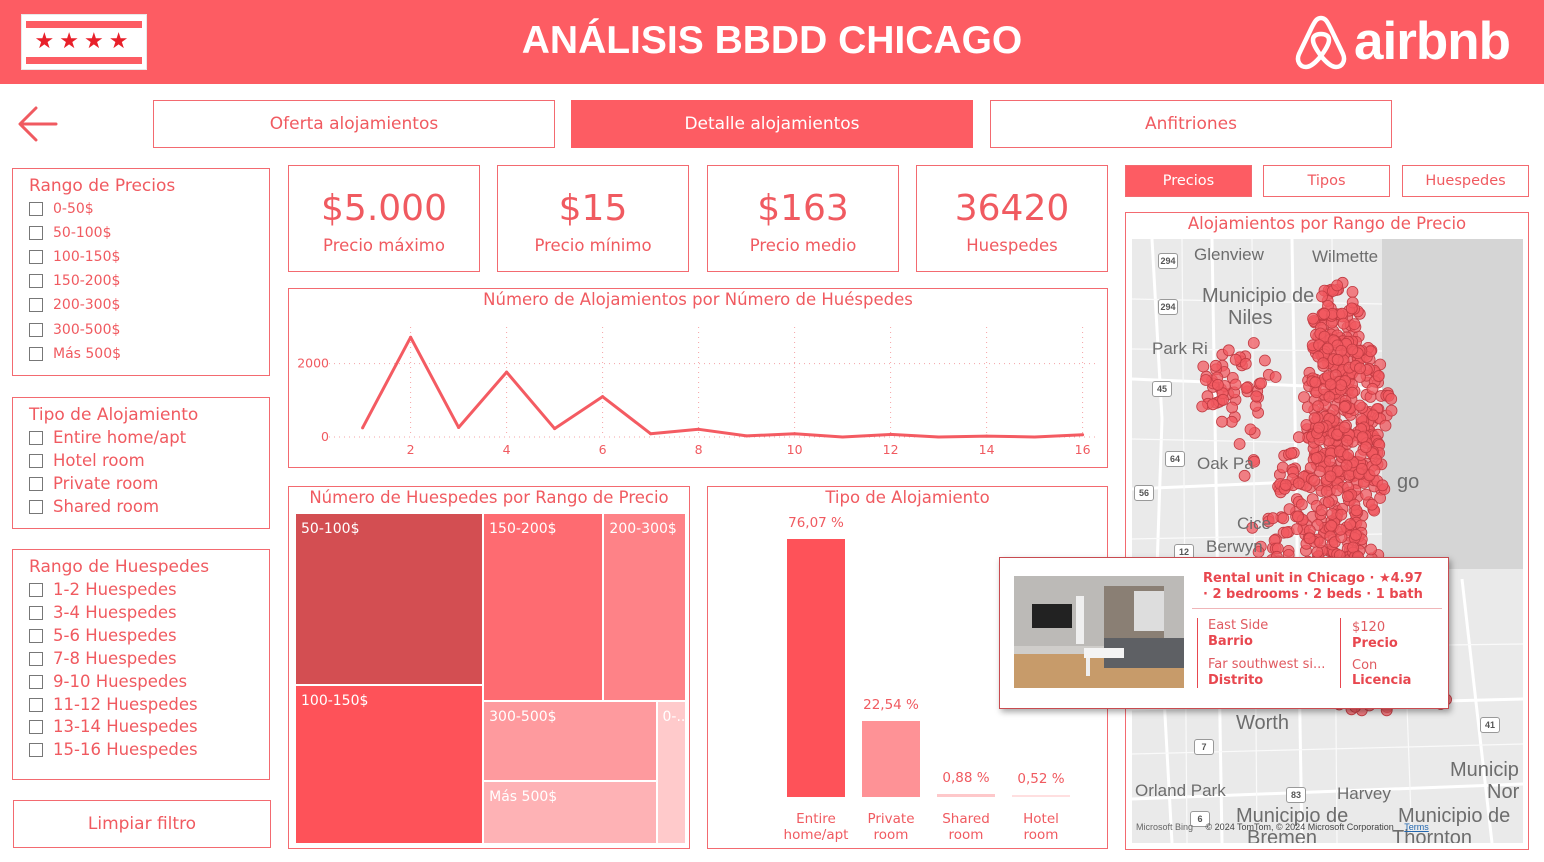  Describe the element at coordinates (107, 437) in the screenshot. I see `filter-option-room-type: Entire home/apt` at that location.